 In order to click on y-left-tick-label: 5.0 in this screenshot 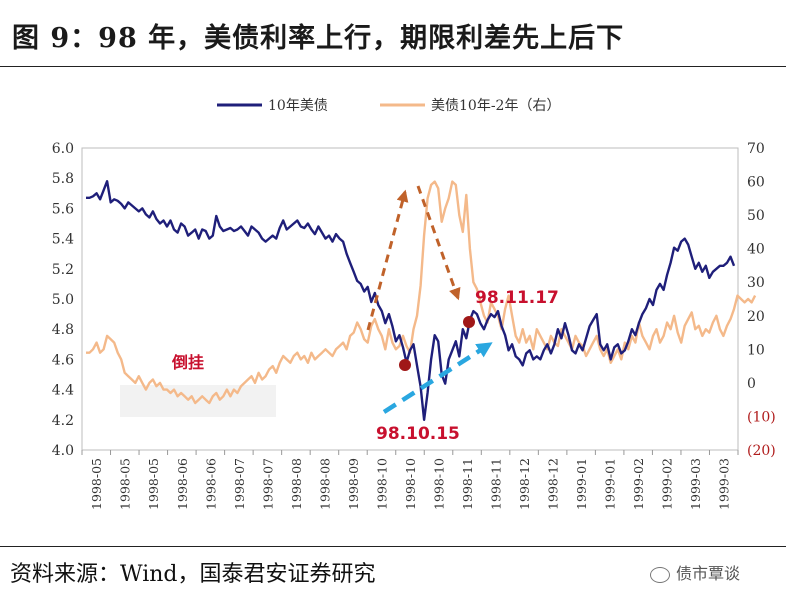, I will do `click(63, 300)`.